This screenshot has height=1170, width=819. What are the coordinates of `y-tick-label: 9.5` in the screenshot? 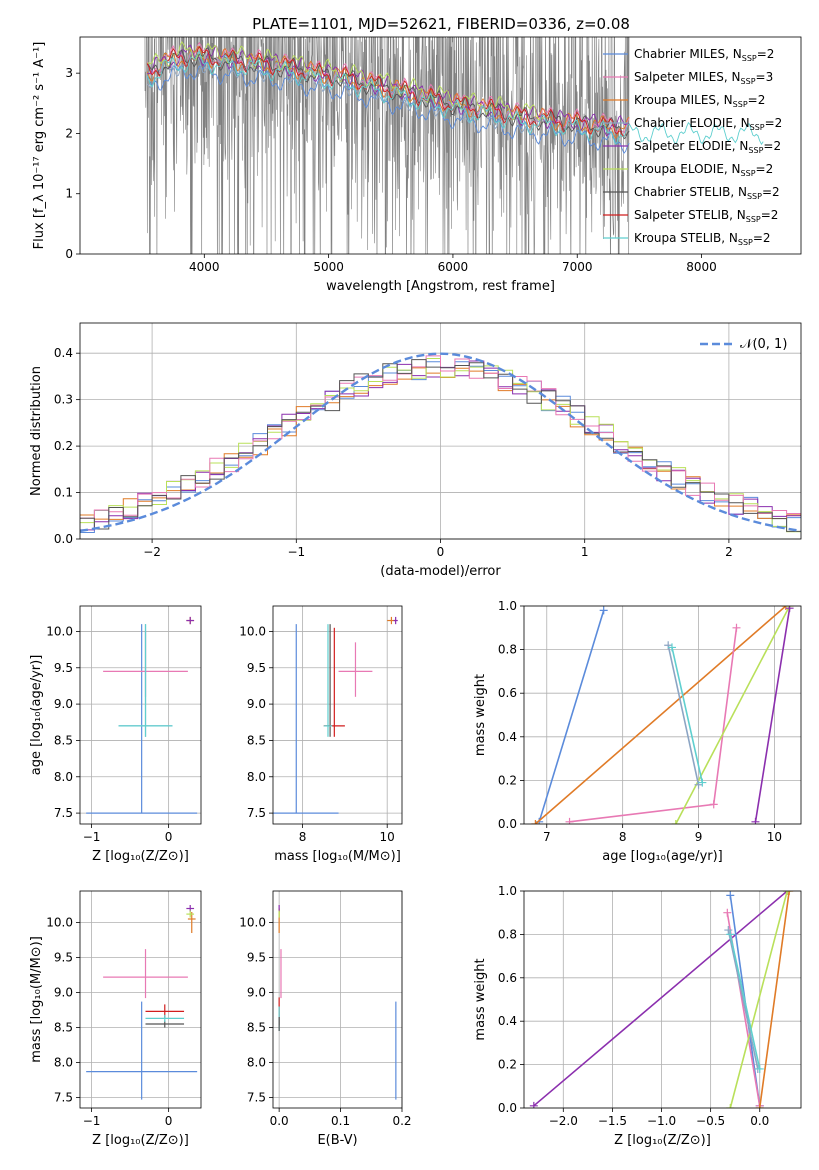 It's located at (63, 668).